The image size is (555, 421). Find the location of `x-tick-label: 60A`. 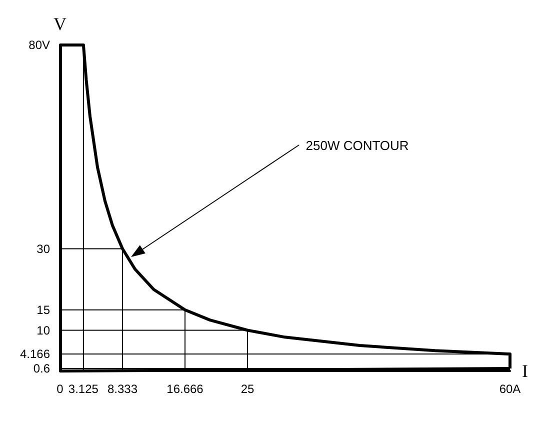

x-tick-label: 60A is located at coordinates (510, 389).